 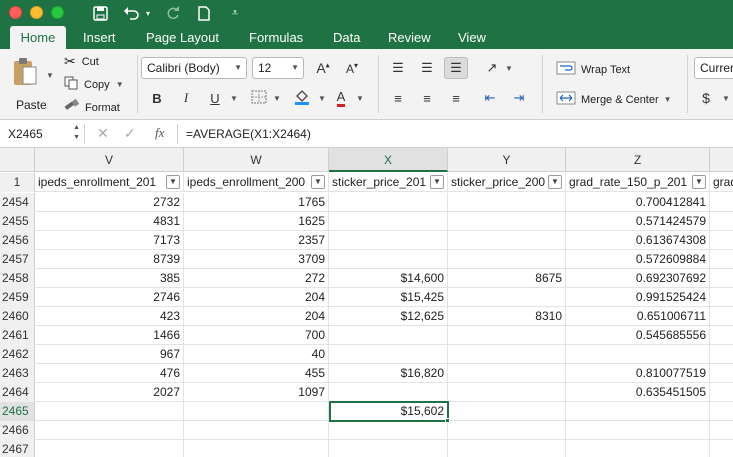 What do you see at coordinates (638, 221) in the screenshot?
I see `table-cell: 0.571424579` at bounding box center [638, 221].